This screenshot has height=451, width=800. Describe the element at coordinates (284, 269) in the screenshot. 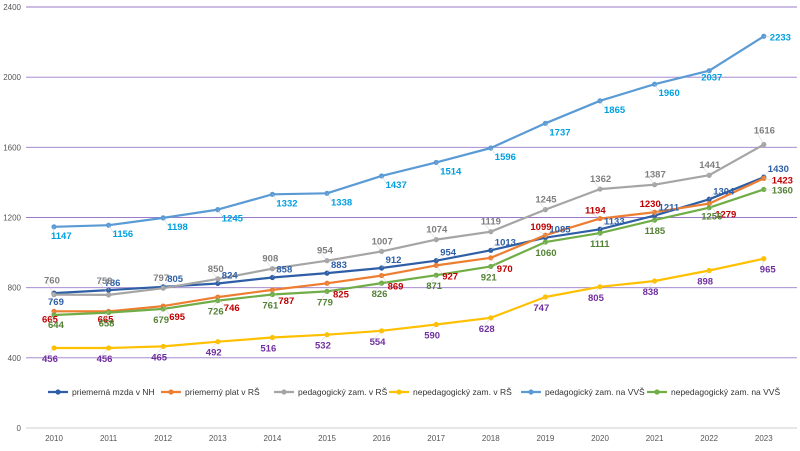

I see `data-label: 858` at that location.